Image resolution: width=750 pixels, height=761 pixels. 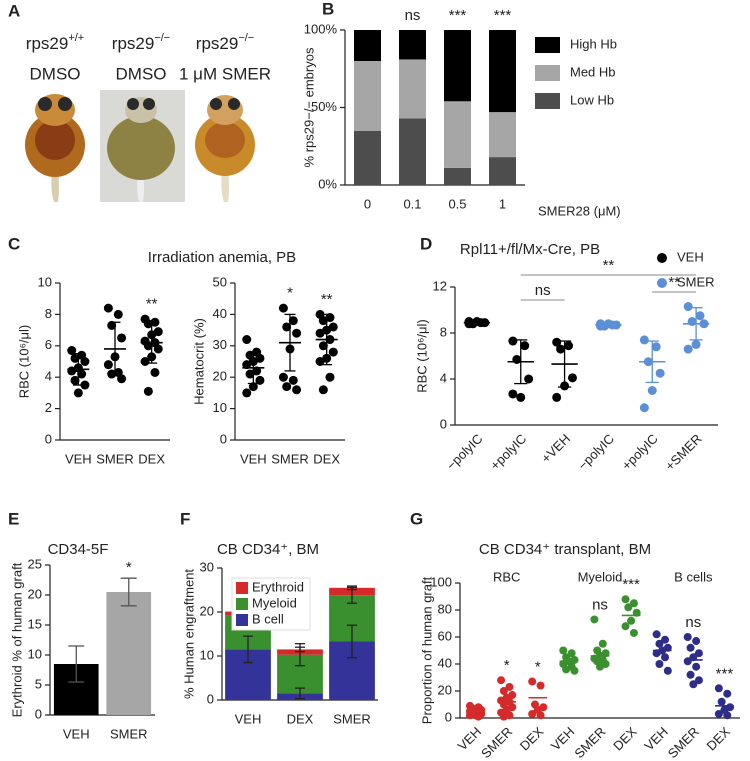 I want to click on x-tick-label: 0.1, so click(x=412, y=203).